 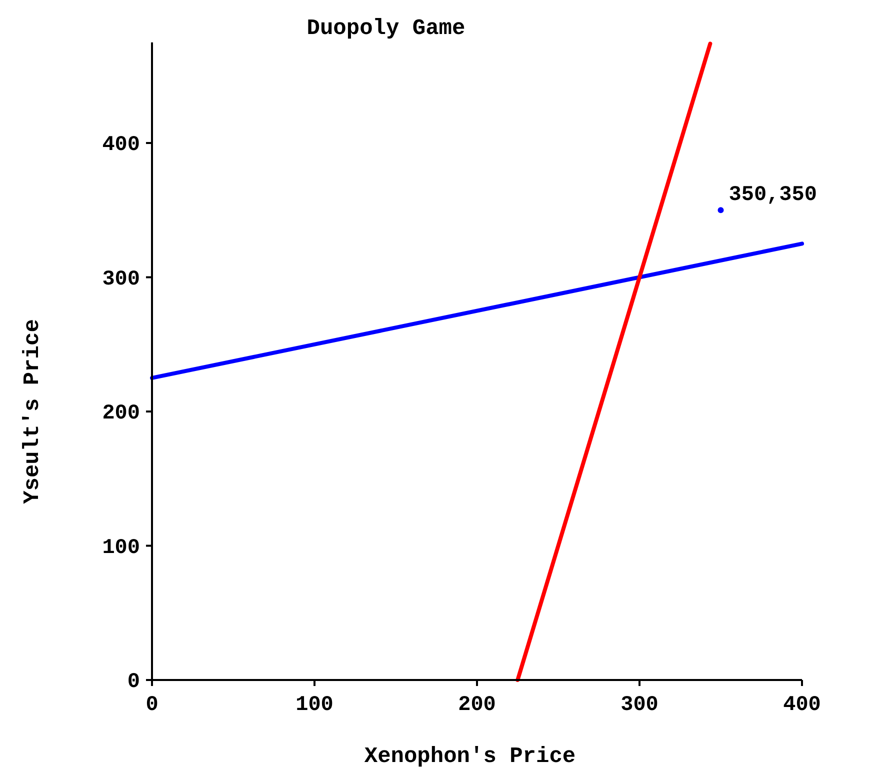 I want to click on y-tick-label: 200, so click(x=121, y=414).